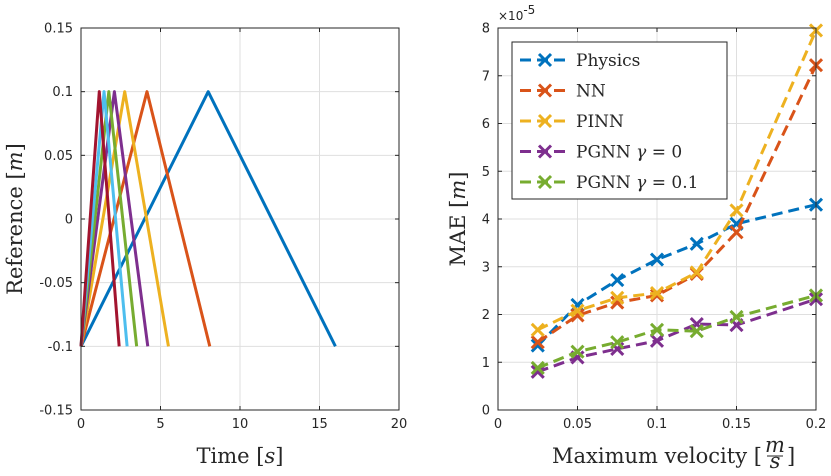 This screenshot has height=476, width=831. I want to click on right-y-axis-label: MAE [m], so click(458, 218).